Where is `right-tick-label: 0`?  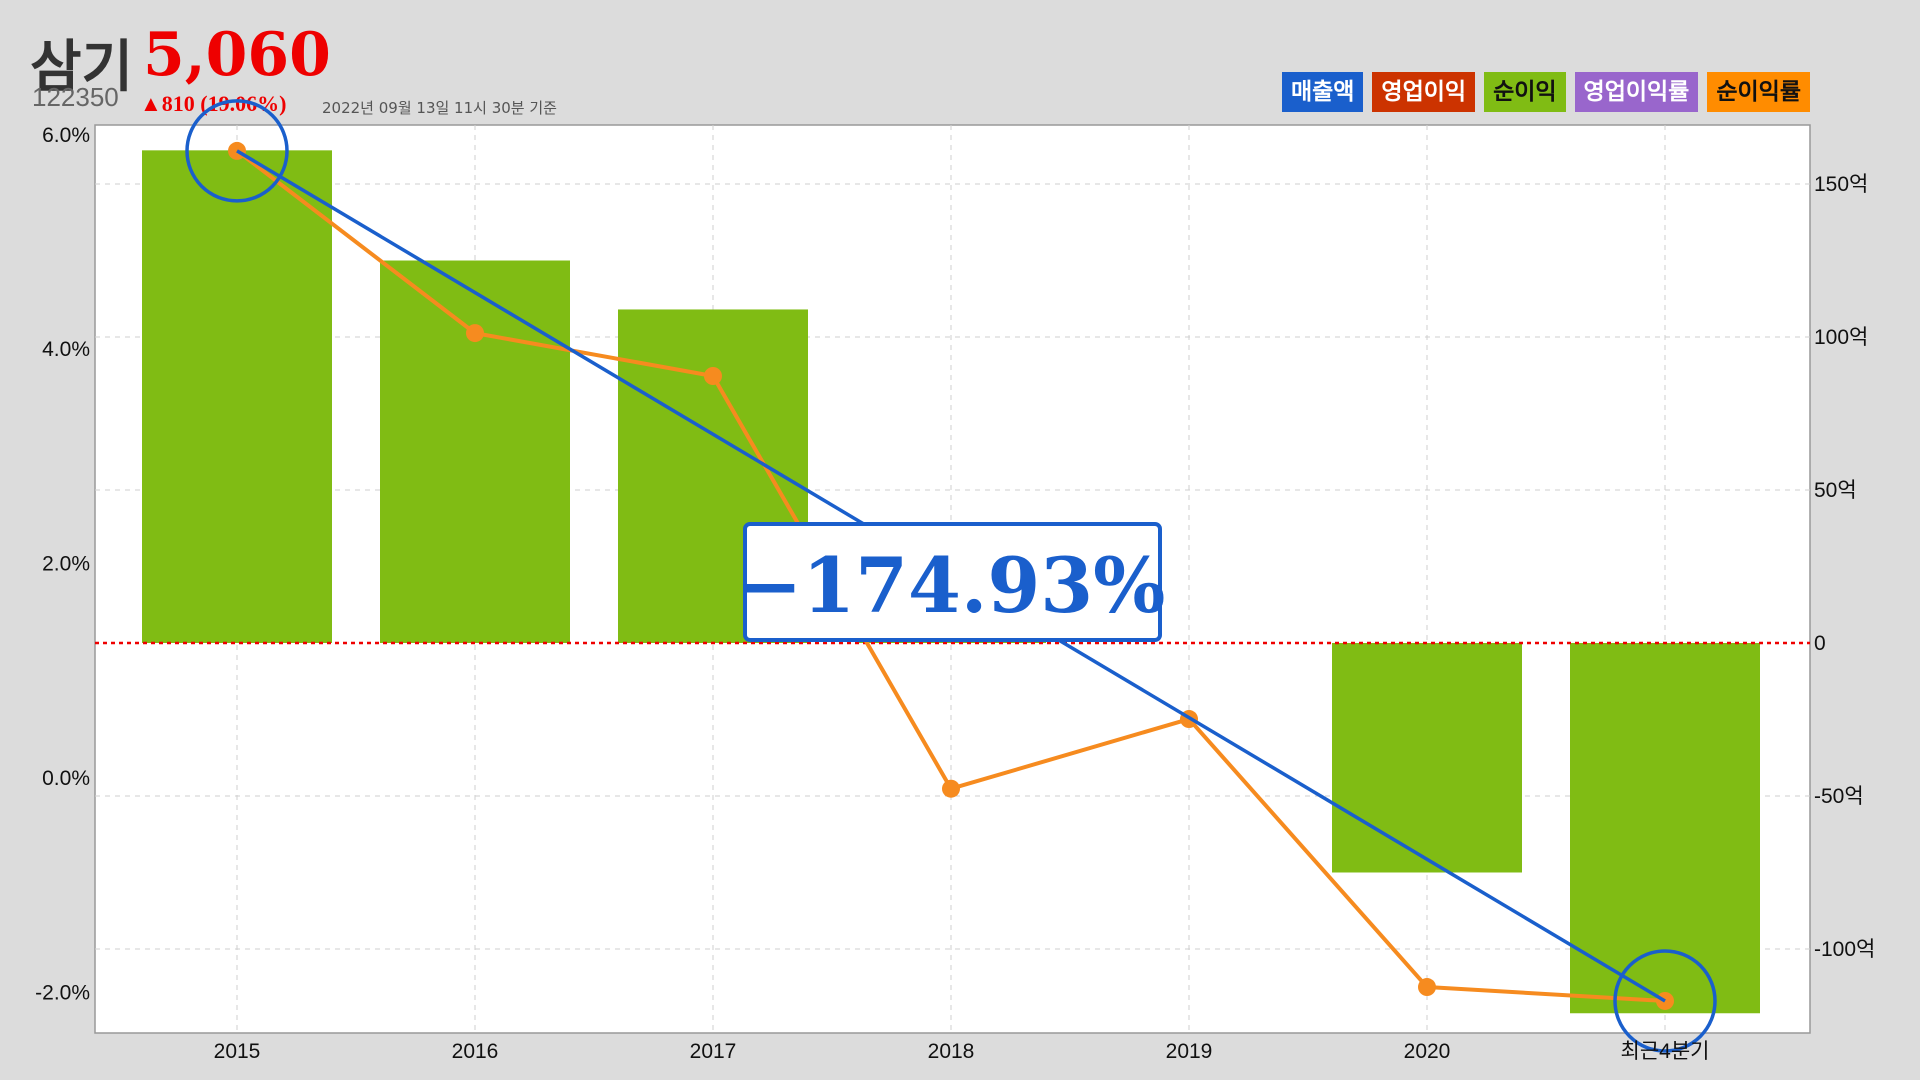
right-tick-label: 0 is located at coordinates (1820, 643).